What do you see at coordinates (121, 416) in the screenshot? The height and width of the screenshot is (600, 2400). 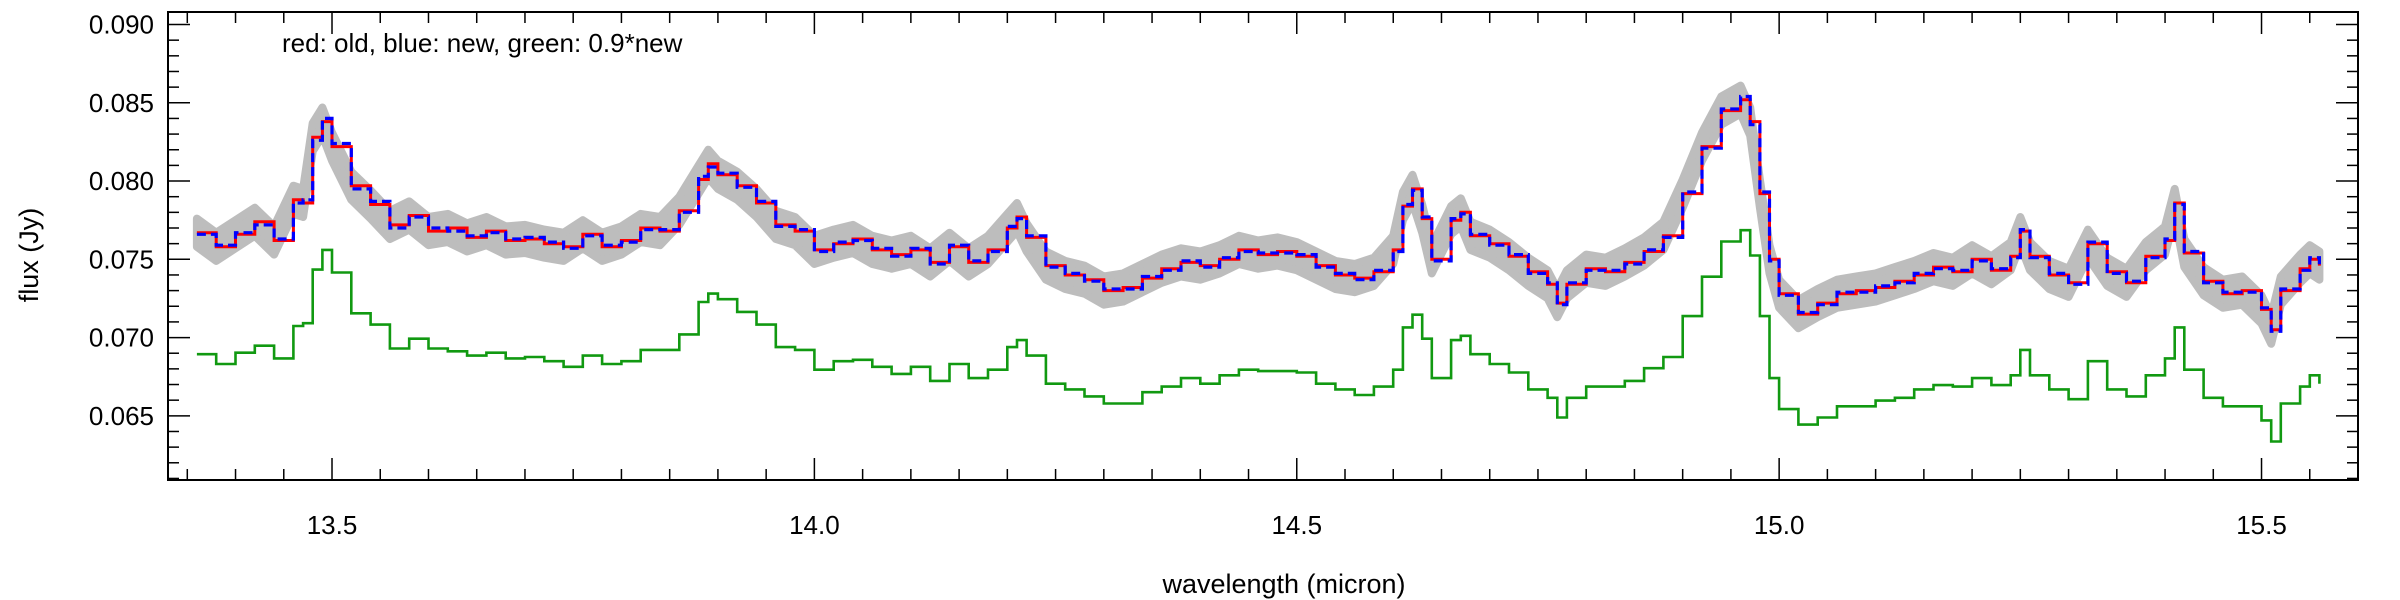 I see `y-tick-label: 0.065` at bounding box center [121, 416].